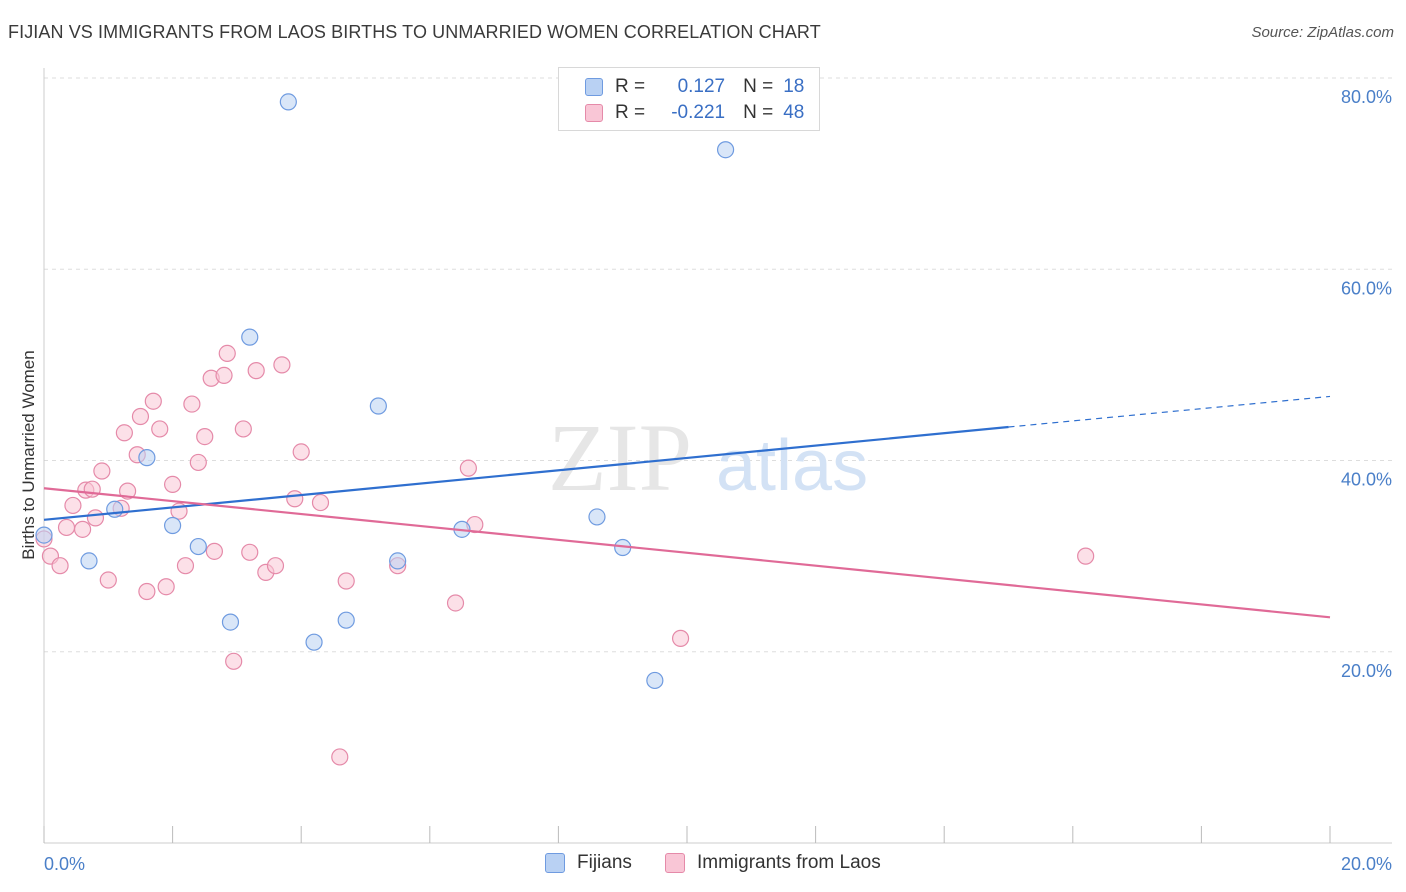 Image resolution: width=1406 pixels, height=892 pixels. I want to click on legend-item-laos: Immigrants from Laos, so click(773, 863).